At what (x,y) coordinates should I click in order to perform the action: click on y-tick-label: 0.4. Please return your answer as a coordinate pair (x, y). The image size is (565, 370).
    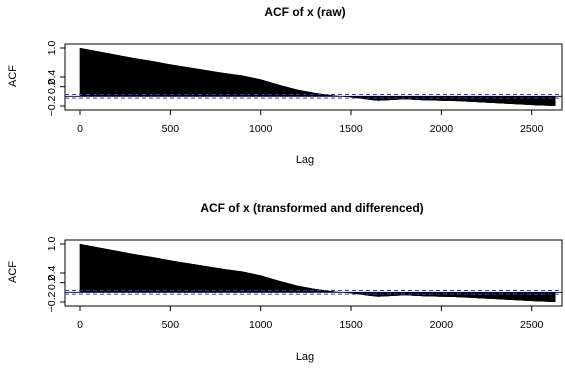
    Looking at the image, I should click on (52, 77).